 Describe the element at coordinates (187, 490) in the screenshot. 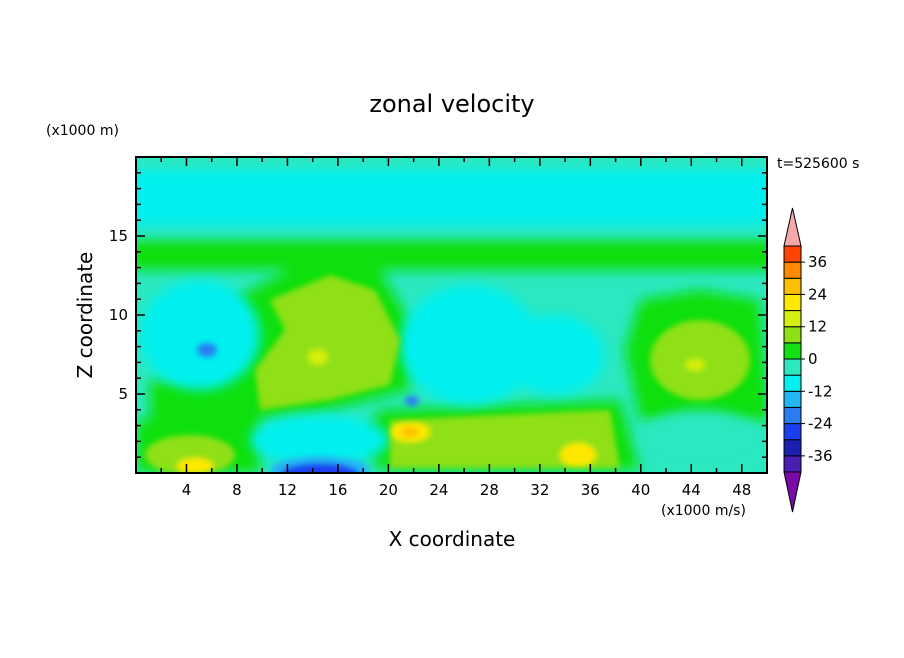

I see `x-tick-label: 4` at that location.